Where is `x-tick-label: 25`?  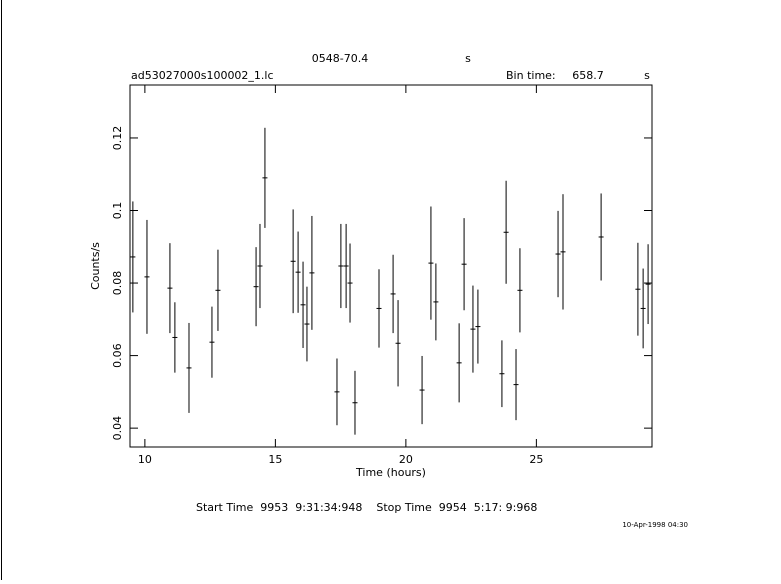
x-tick-label: 25 is located at coordinates (536, 459).